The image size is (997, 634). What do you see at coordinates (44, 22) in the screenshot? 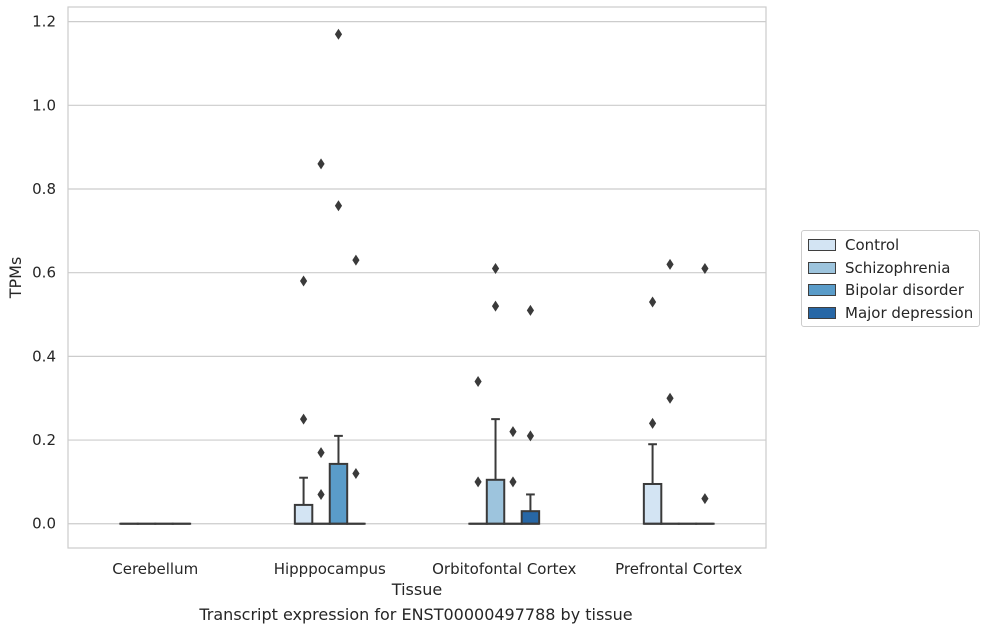
I see `y-tick-label: 1.2` at bounding box center [44, 22].